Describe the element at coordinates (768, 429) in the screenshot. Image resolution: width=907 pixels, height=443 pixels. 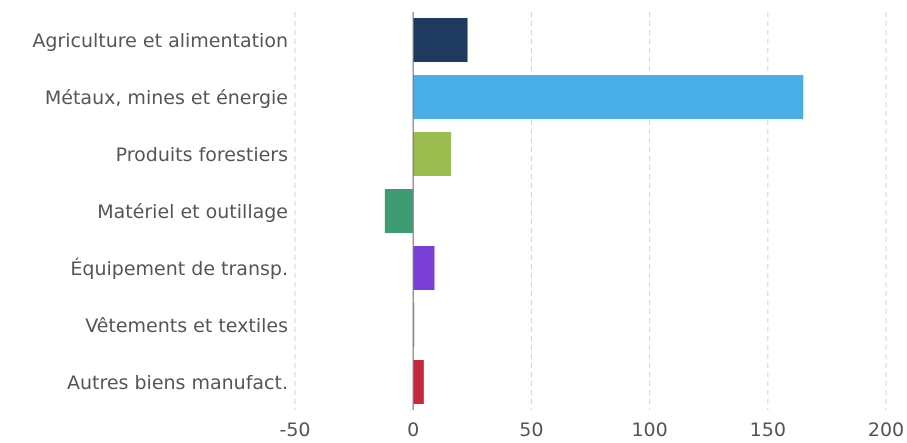
I see `x-tick-label: 150` at that location.